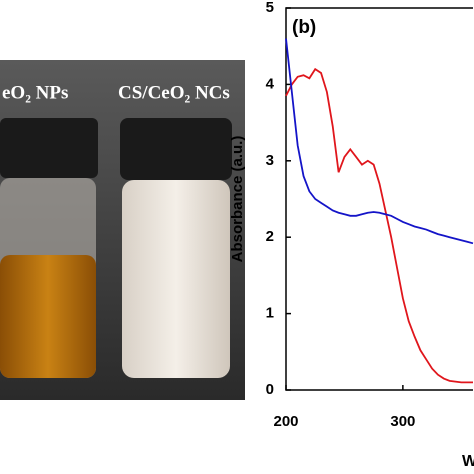 The width and height of the screenshot is (474, 474). What do you see at coordinates (270, 236) in the screenshot?
I see `y-tick-label: 2` at bounding box center [270, 236].